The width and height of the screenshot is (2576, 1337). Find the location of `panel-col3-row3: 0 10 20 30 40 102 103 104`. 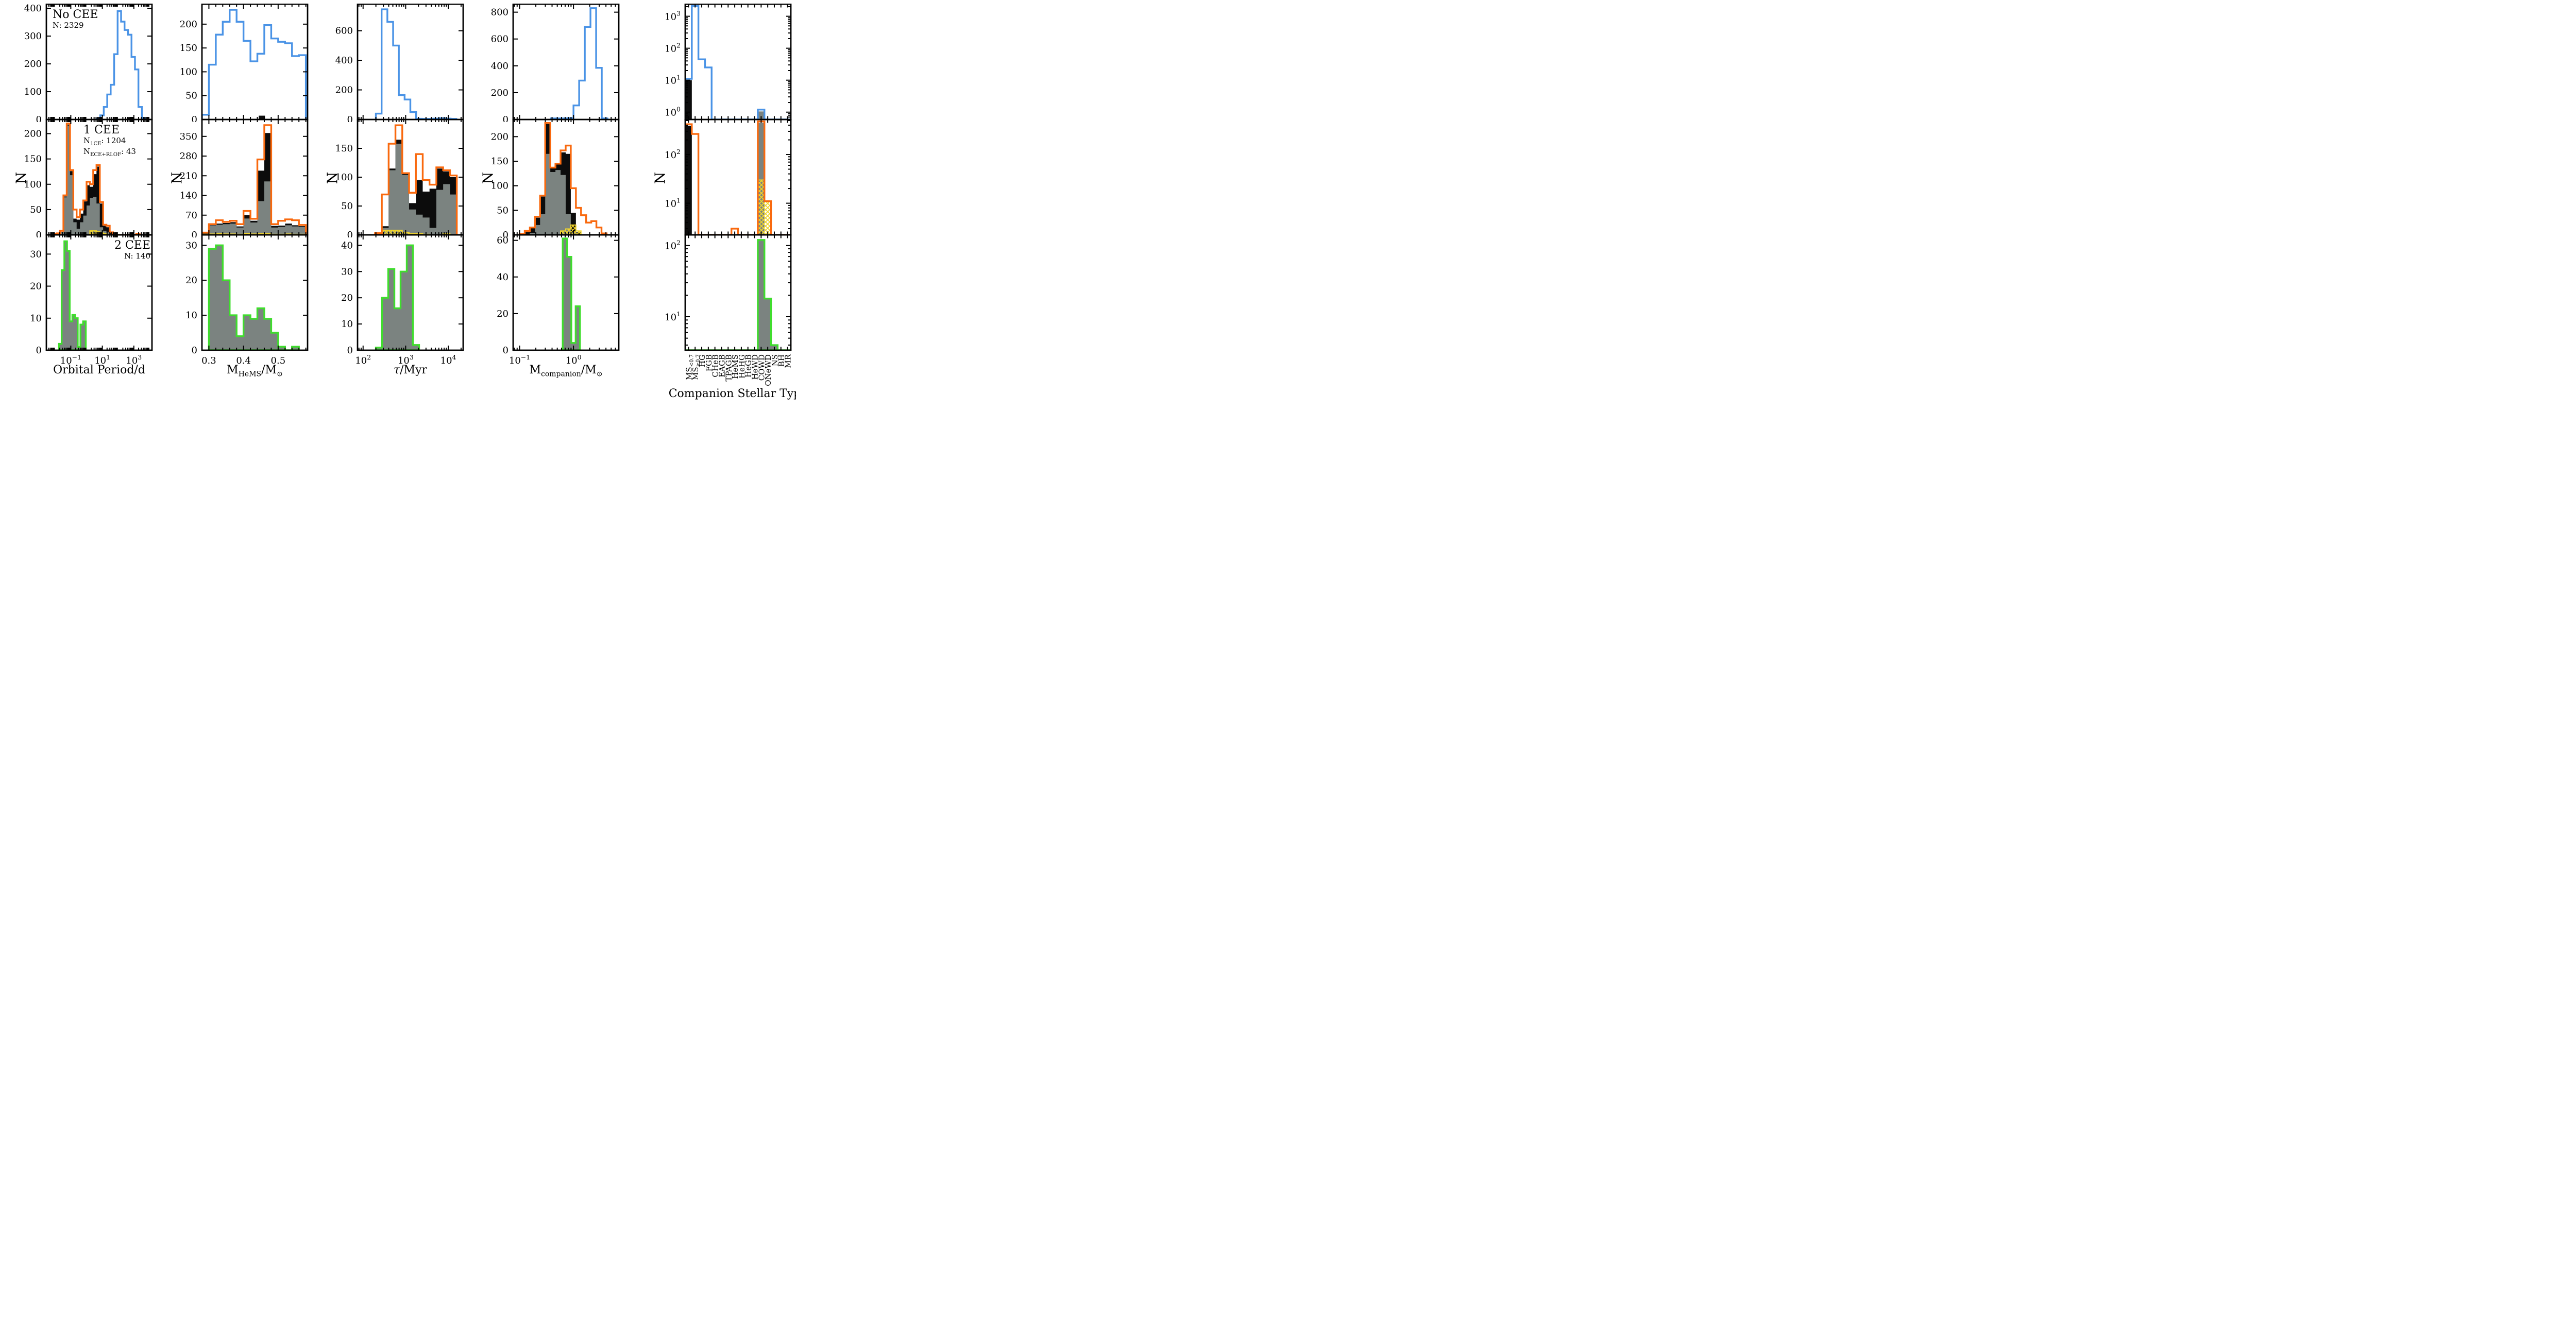

panel-col3-row3: 0 10 20 30 40 102 103 104 is located at coordinates (395, 320).